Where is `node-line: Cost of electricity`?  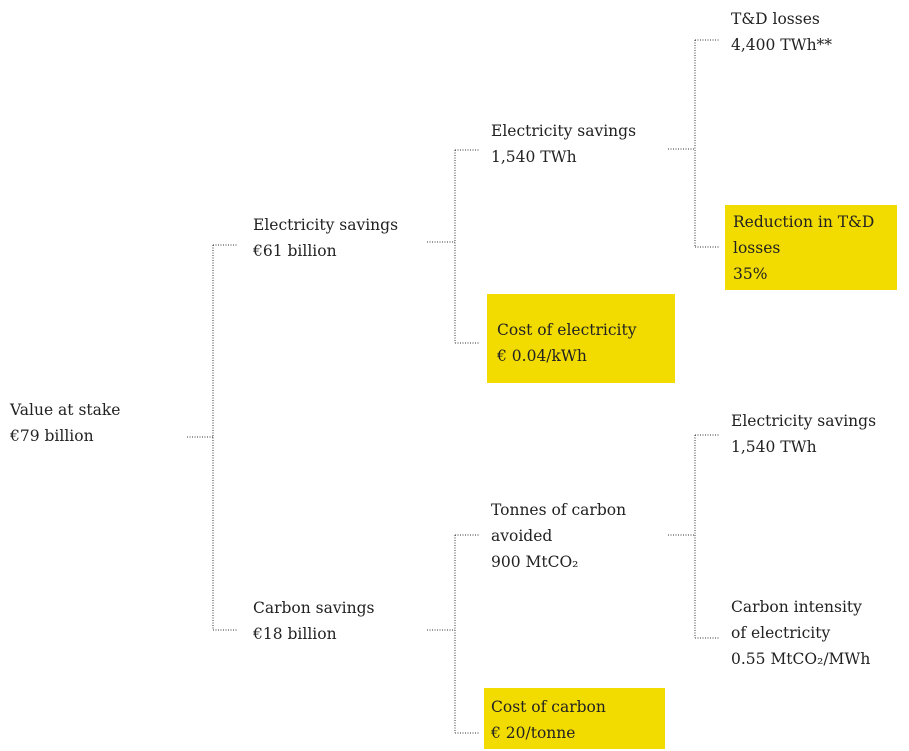 node-line: Cost of electricity is located at coordinates (567, 330).